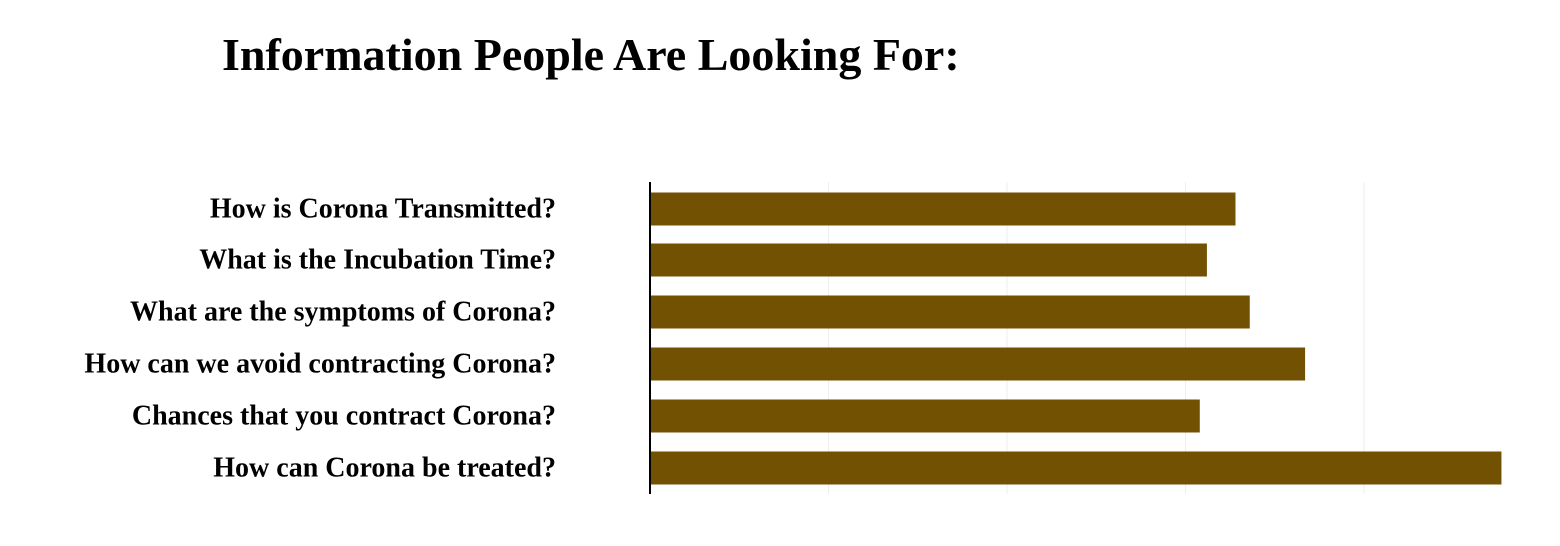  I want to click on category-label: How can Corona be treated?, so click(384, 468).